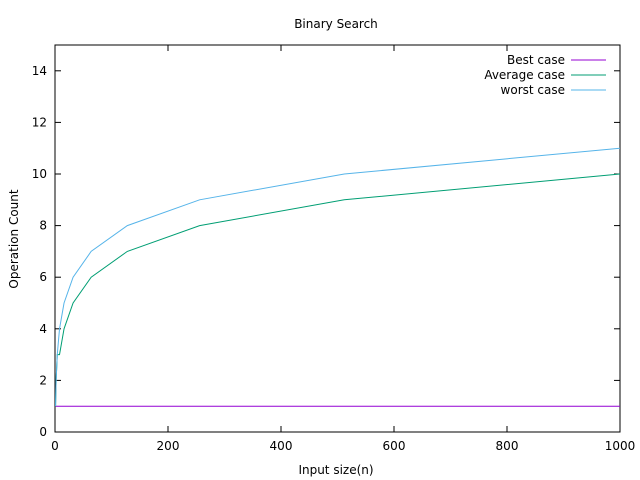  I want to click on legend-label-worst-case: worst case, so click(533, 90).